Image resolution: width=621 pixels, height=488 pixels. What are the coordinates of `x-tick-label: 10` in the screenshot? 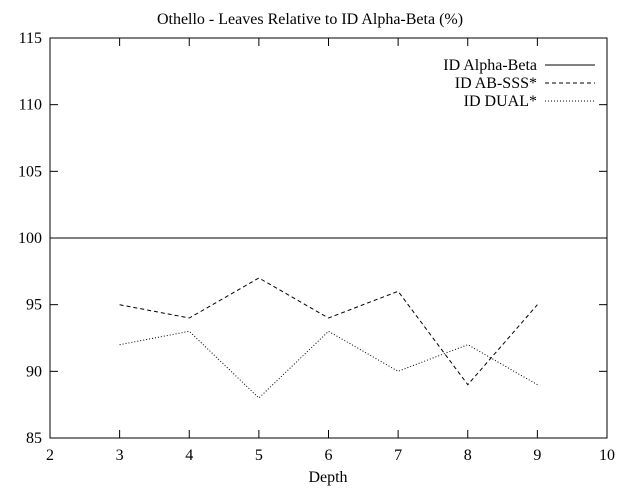 It's located at (607, 455).